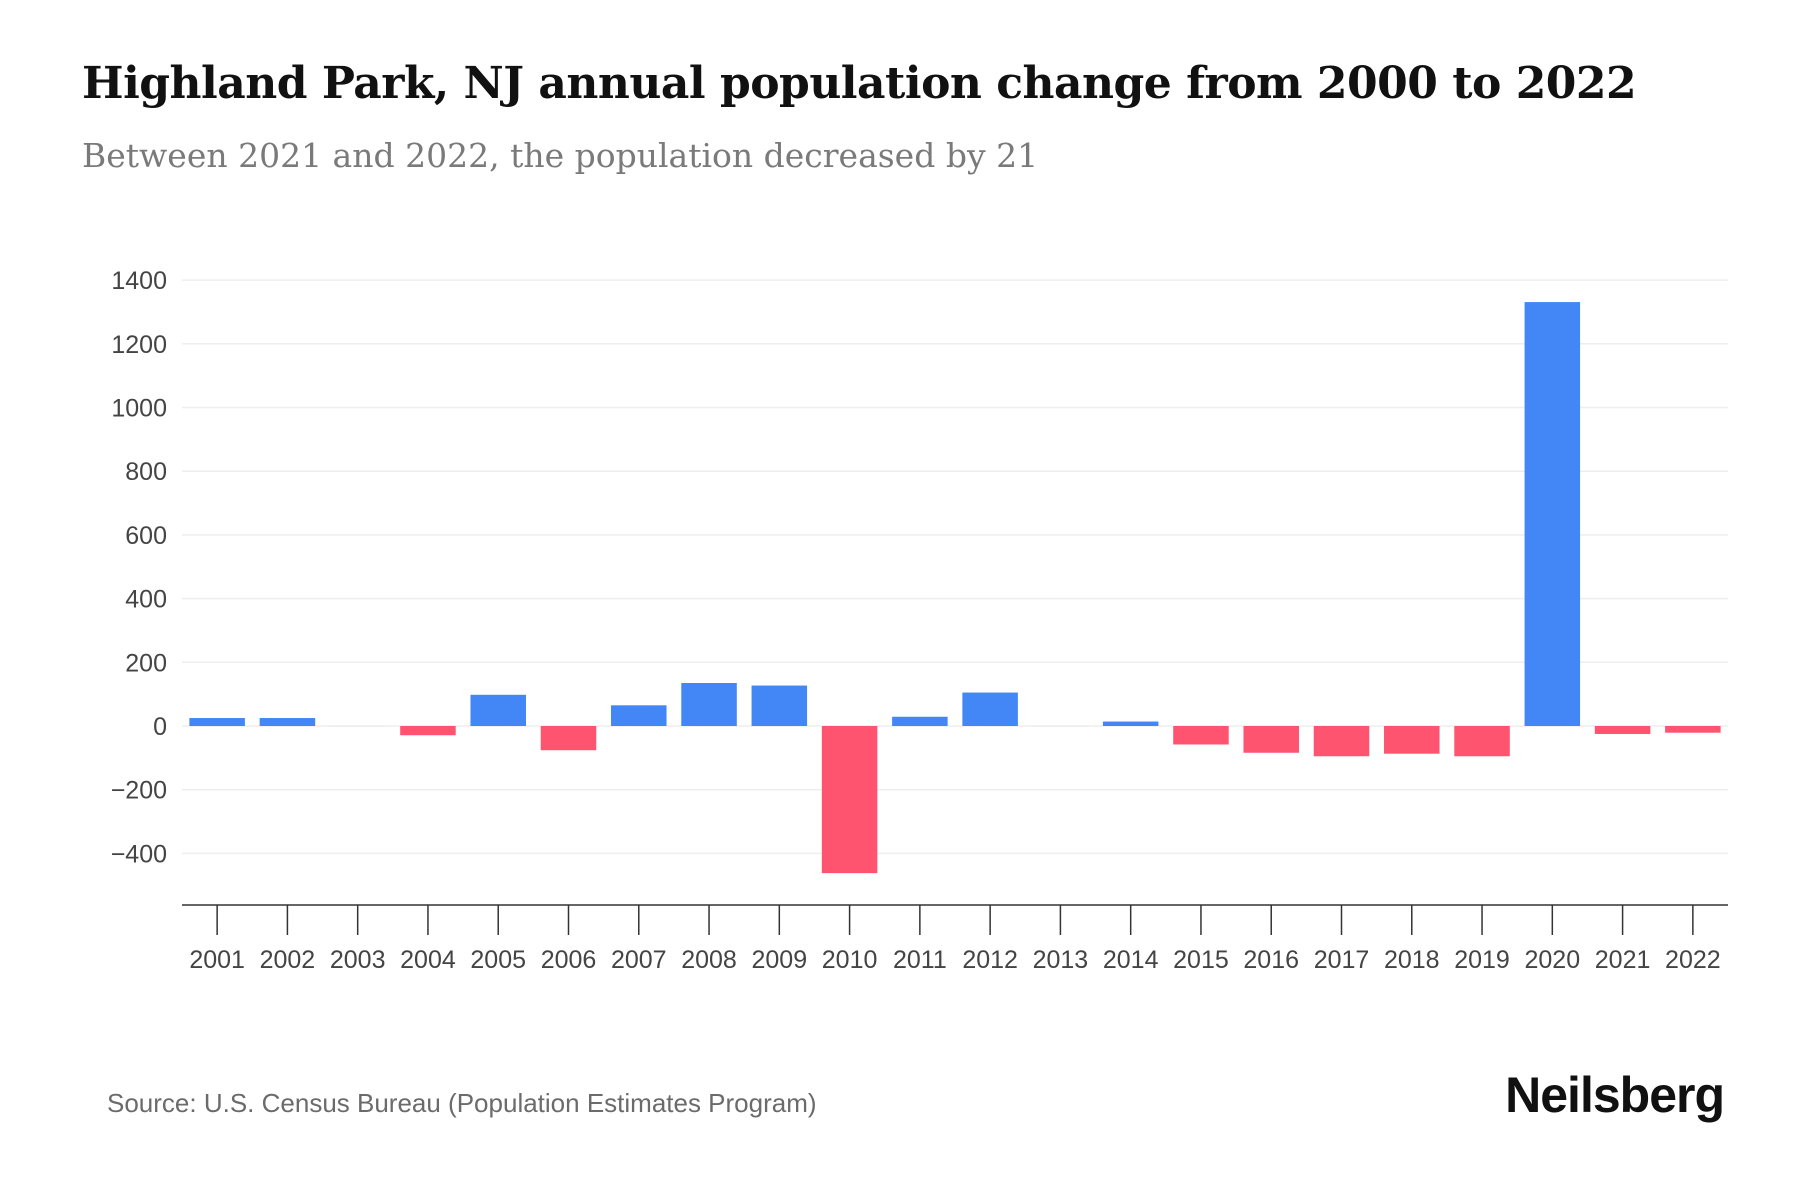  I want to click on x-tick-label: 2020, so click(1553, 960).